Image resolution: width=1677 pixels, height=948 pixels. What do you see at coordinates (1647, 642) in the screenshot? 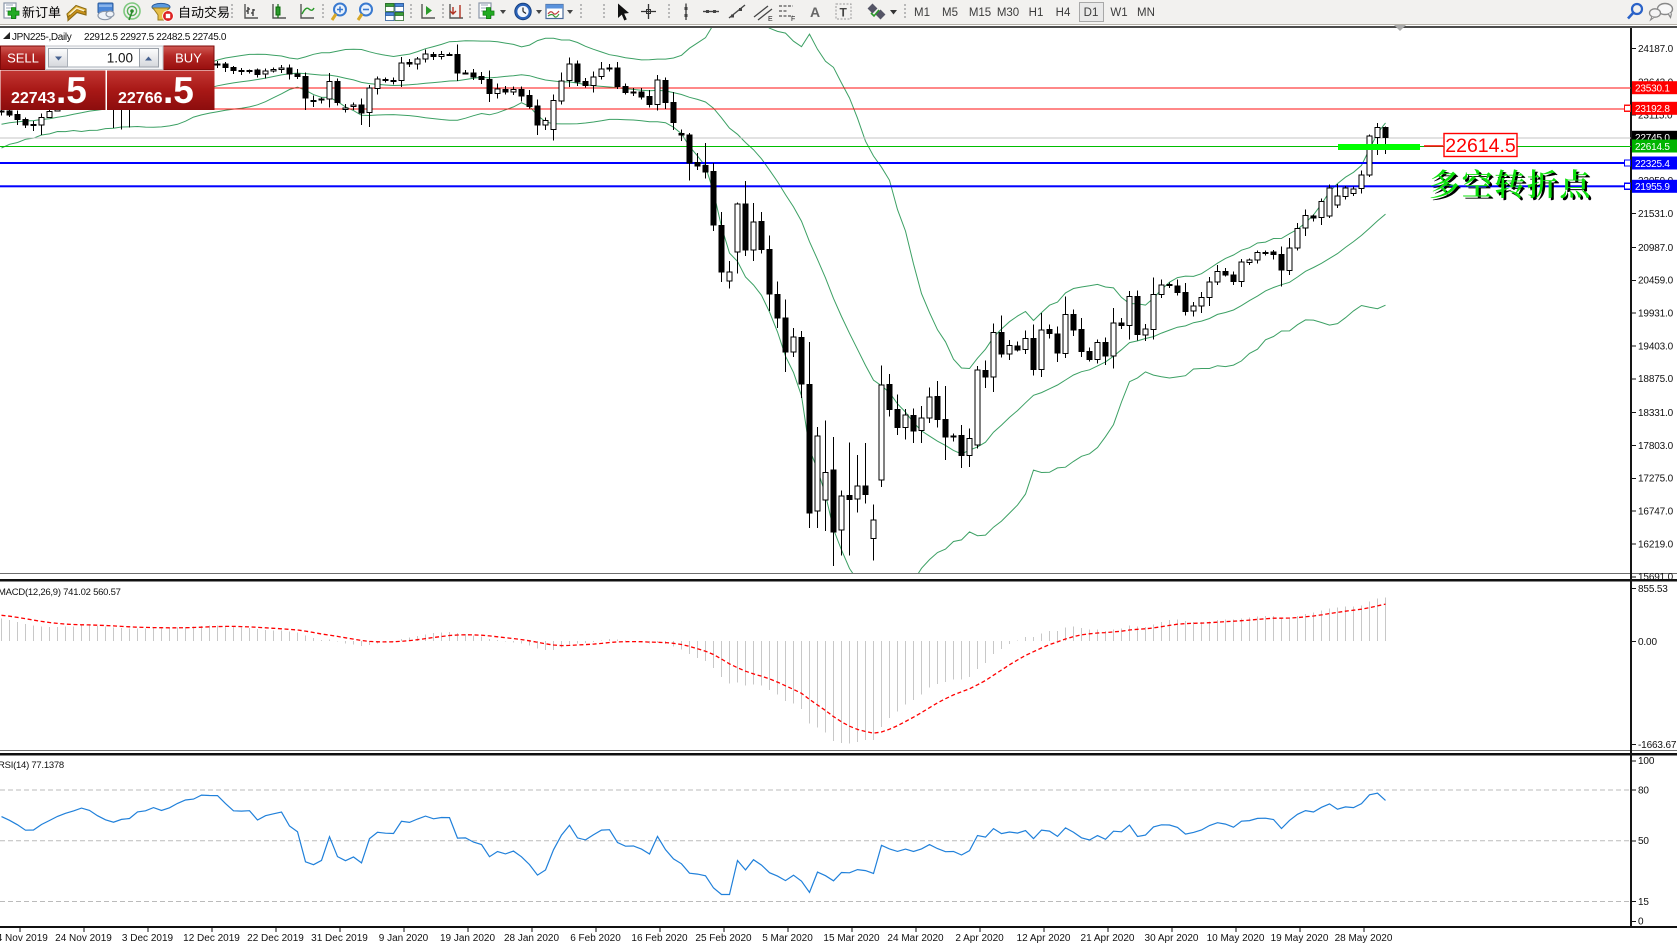
I see `svg-text: 0.00` at bounding box center [1647, 642].